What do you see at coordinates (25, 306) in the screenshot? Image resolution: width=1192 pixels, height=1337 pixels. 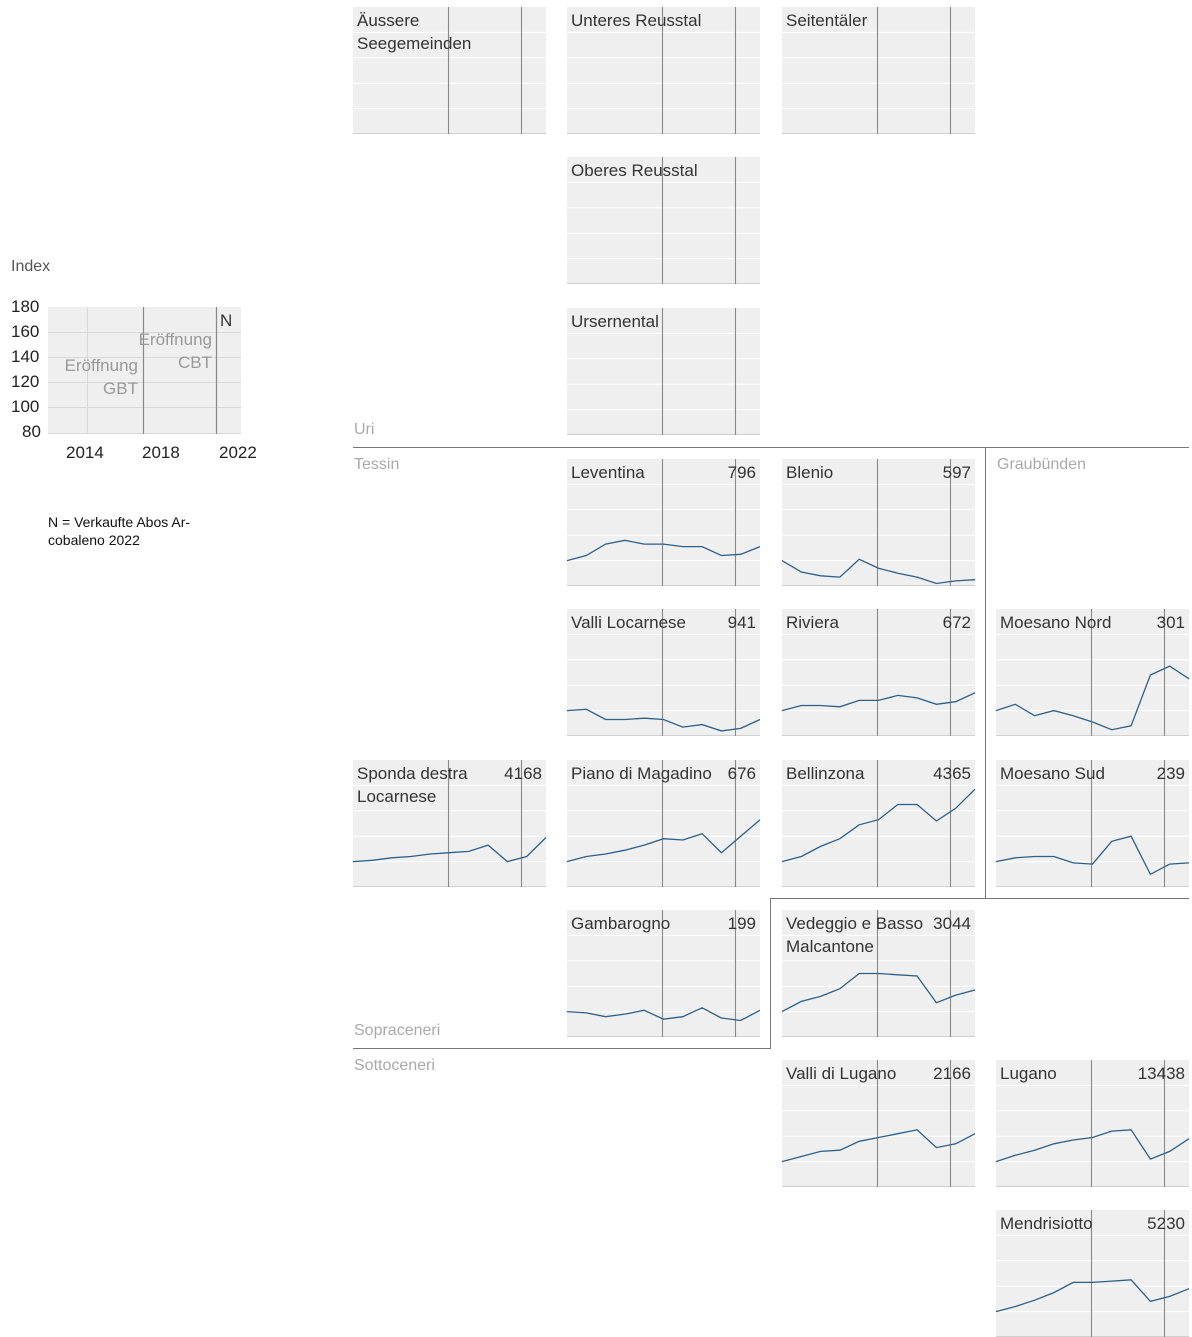 I see `y-tick: 180` at bounding box center [25, 306].